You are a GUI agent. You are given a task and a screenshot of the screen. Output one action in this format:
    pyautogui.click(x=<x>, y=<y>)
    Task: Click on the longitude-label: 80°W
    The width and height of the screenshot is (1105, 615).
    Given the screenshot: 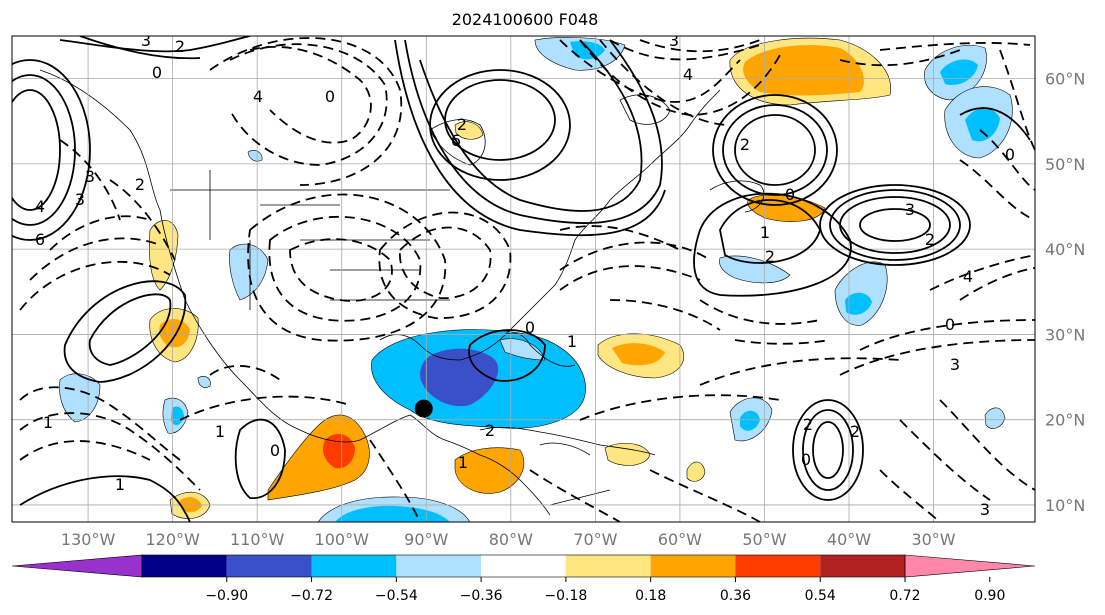 What is the action you would take?
    pyautogui.click(x=511, y=539)
    